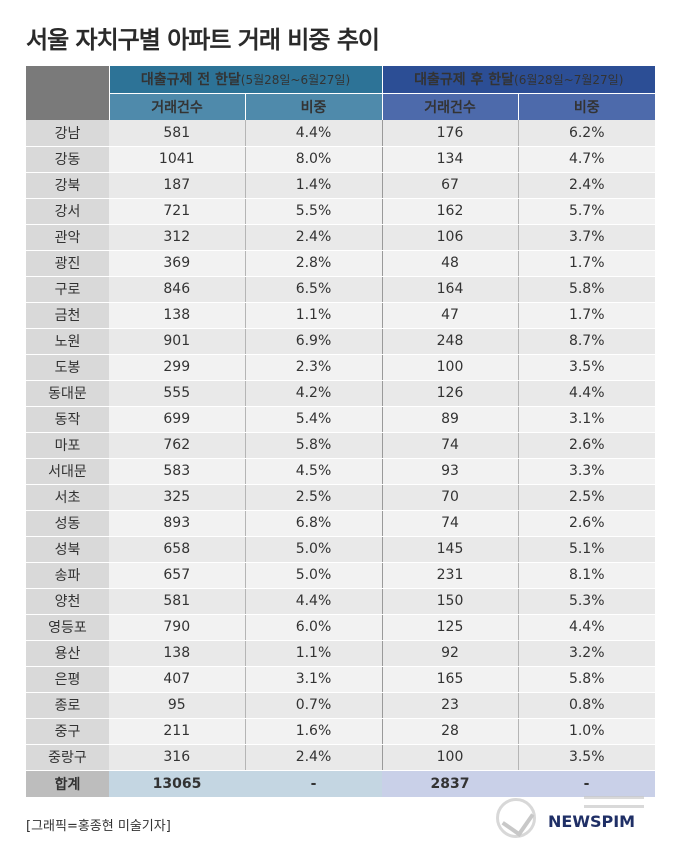 The height and width of the screenshot is (856, 680). Describe the element at coordinates (516, 818) in the screenshot. I see `newspim-seal-icon` at that location.